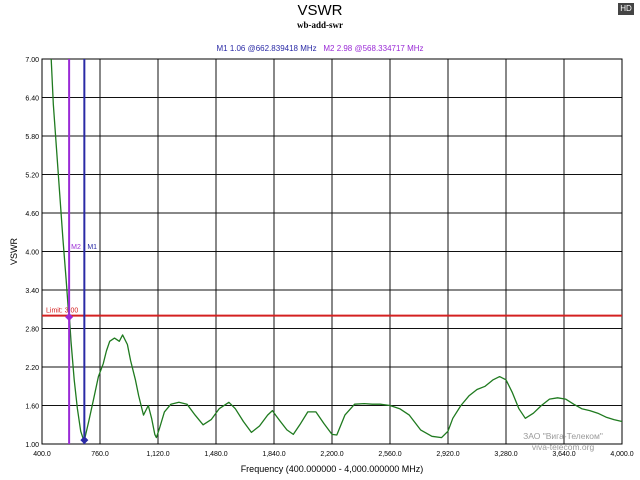 The image size is (640, 480). Describe the element at coordinates (621, 454) in the screenshot. I see `x-tick-label: 4,000.0` at that location.